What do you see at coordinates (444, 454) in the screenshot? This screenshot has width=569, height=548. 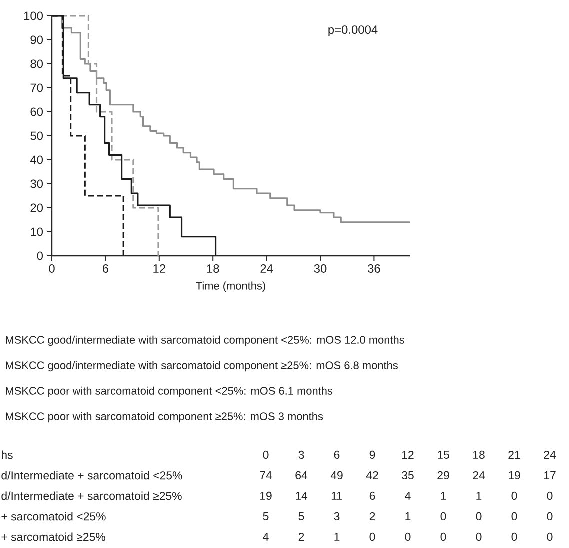 I see `text: 15` at bounding box center [444, 454].